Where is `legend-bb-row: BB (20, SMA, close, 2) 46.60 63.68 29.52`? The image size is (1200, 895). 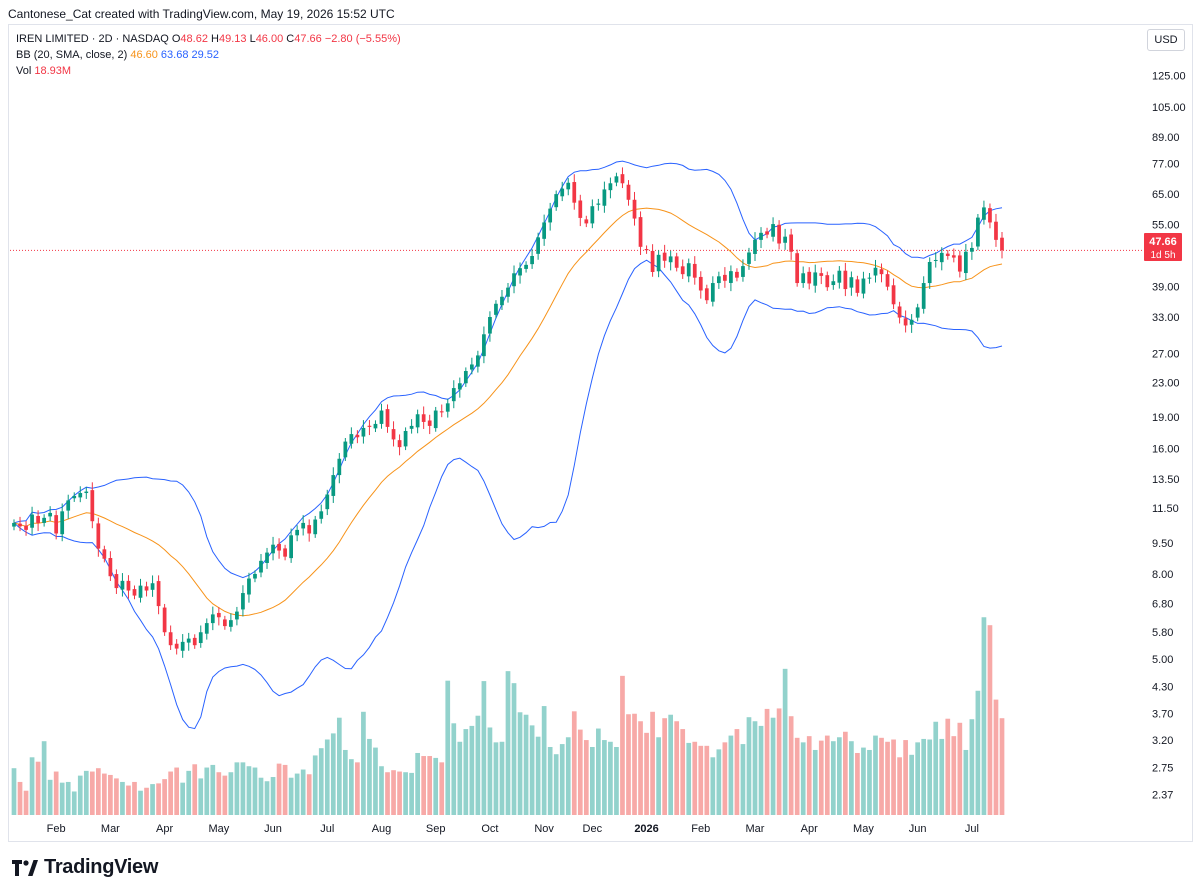
legend-bb-row: BB (20, SMA, close, 2) 46.60 63.68 29.52 is located at coordinates (208, 55).